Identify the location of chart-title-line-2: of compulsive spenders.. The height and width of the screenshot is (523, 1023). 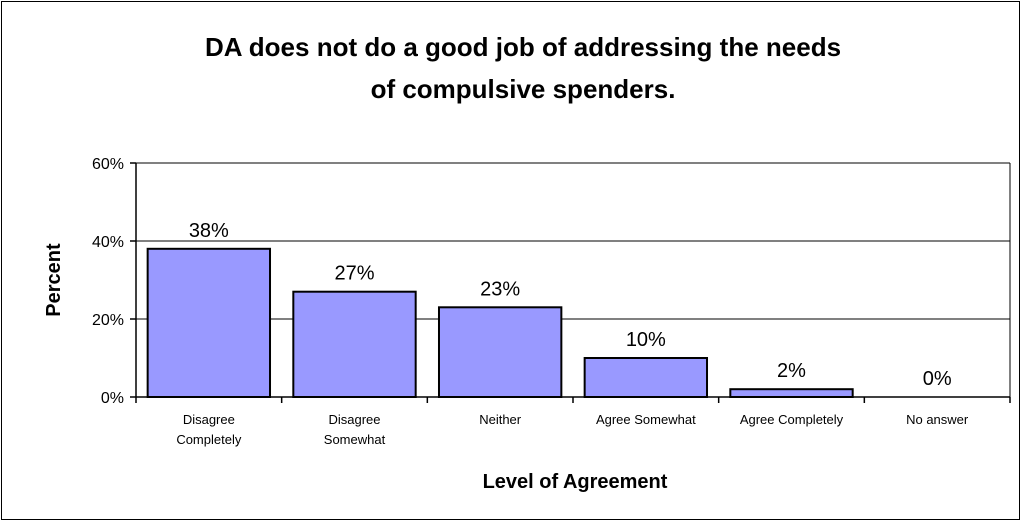
(523, 89).